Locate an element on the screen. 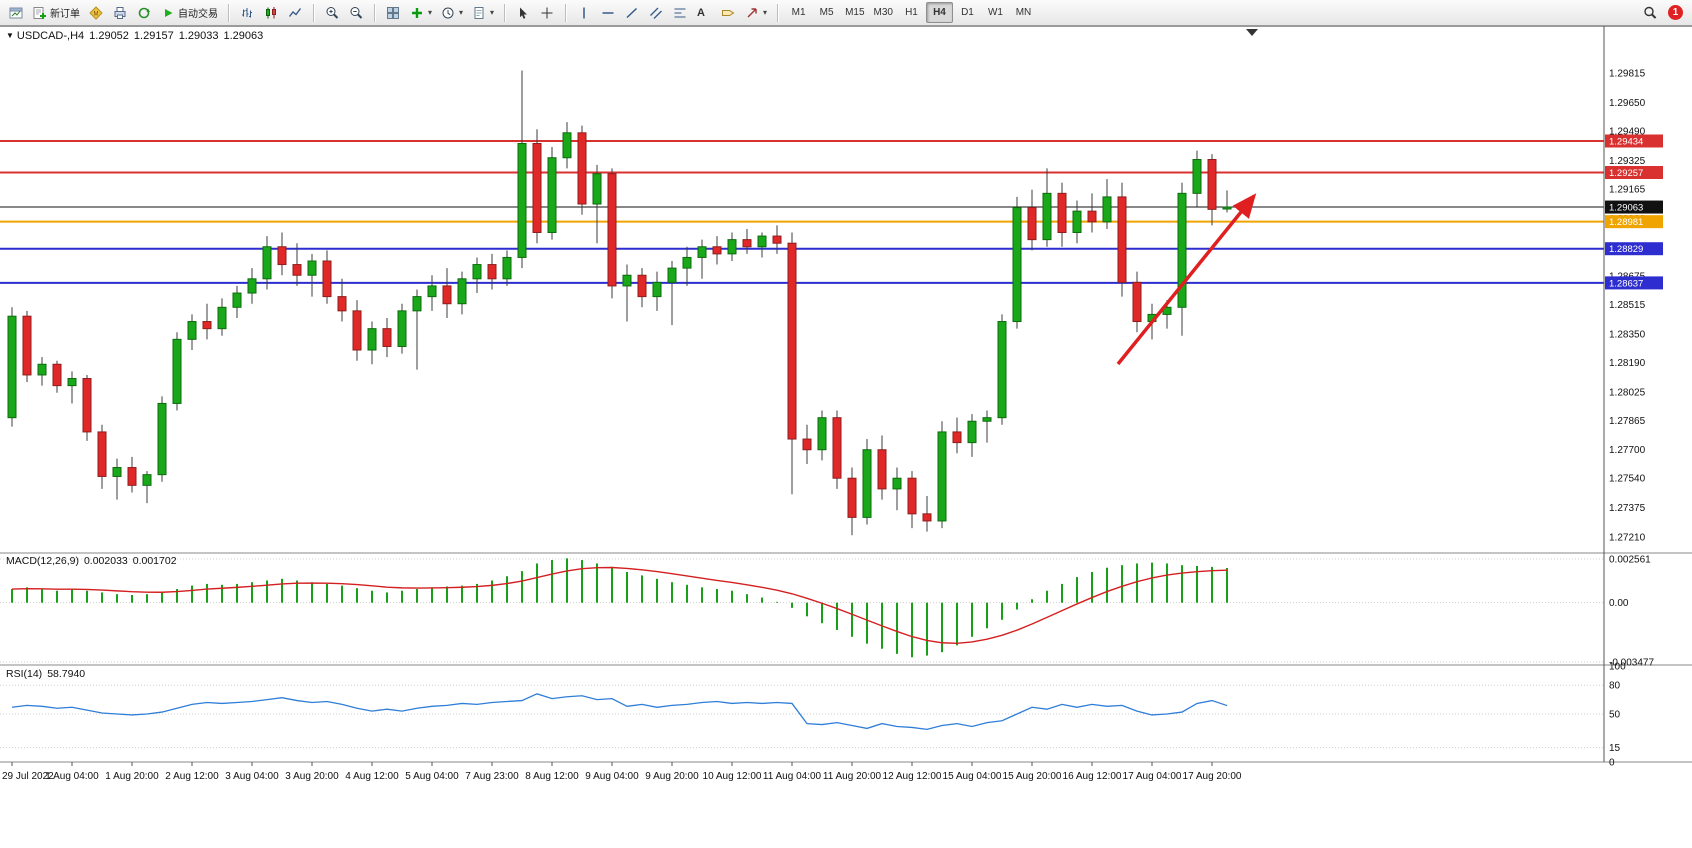  time-tick-label: 7 Aug 23:00 is located at coordinates (492, 776).